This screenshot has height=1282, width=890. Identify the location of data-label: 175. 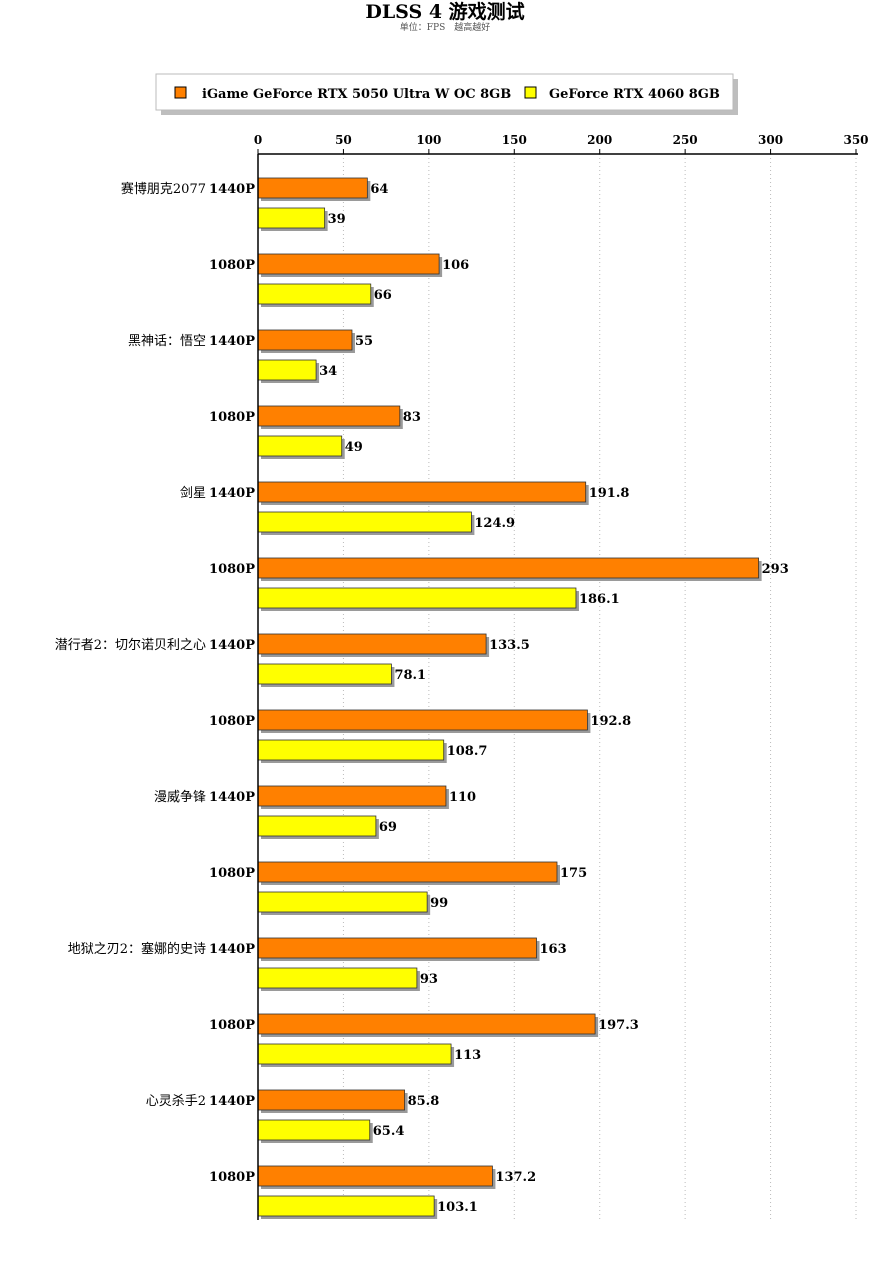
(573, 873).